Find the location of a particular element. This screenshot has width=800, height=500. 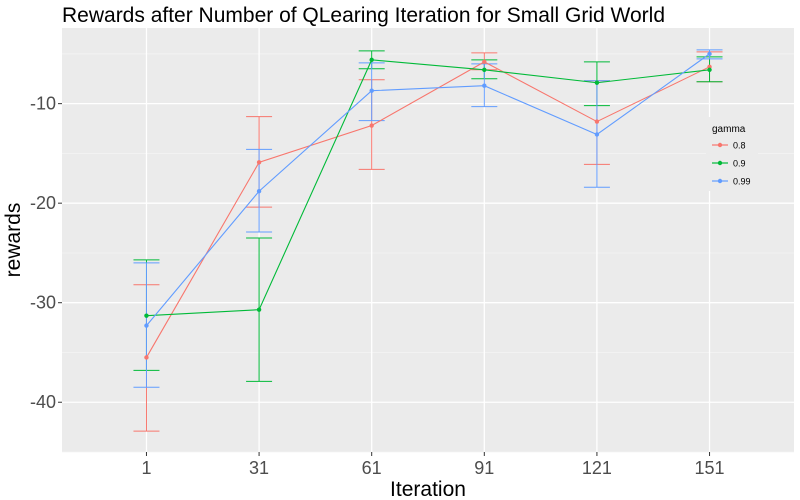

x-tick-label: 151 is located at coordinates (710, 468).